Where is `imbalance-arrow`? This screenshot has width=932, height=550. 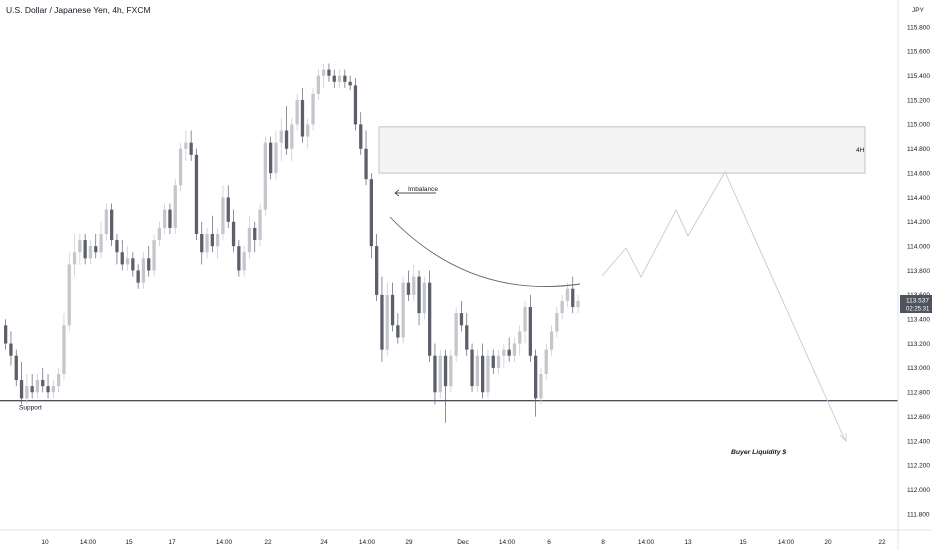 imbalance-arrow is located at coordinates (415, 193).